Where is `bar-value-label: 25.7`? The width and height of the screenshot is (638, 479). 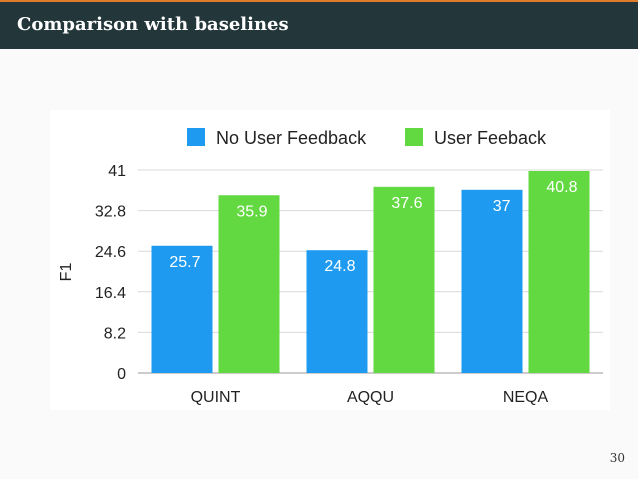 bar-value-label: 25.7 is located at coordinates (184, 262).